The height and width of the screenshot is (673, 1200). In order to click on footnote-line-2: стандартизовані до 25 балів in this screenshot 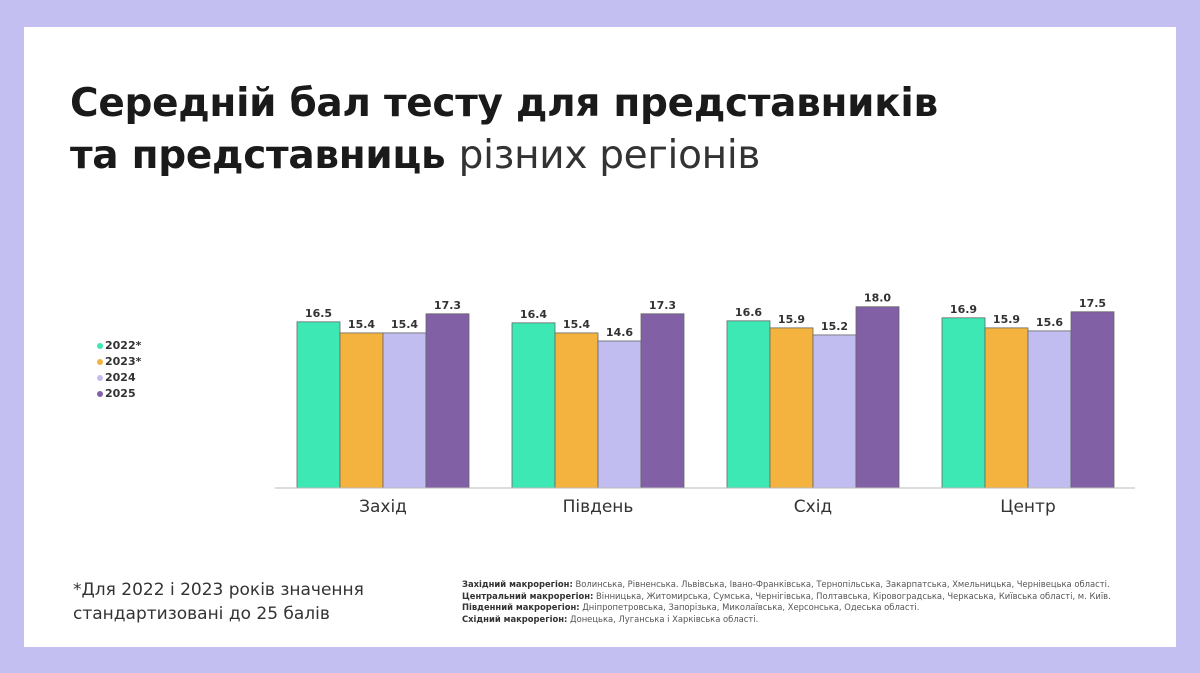, I will do `click(201, 614)`.